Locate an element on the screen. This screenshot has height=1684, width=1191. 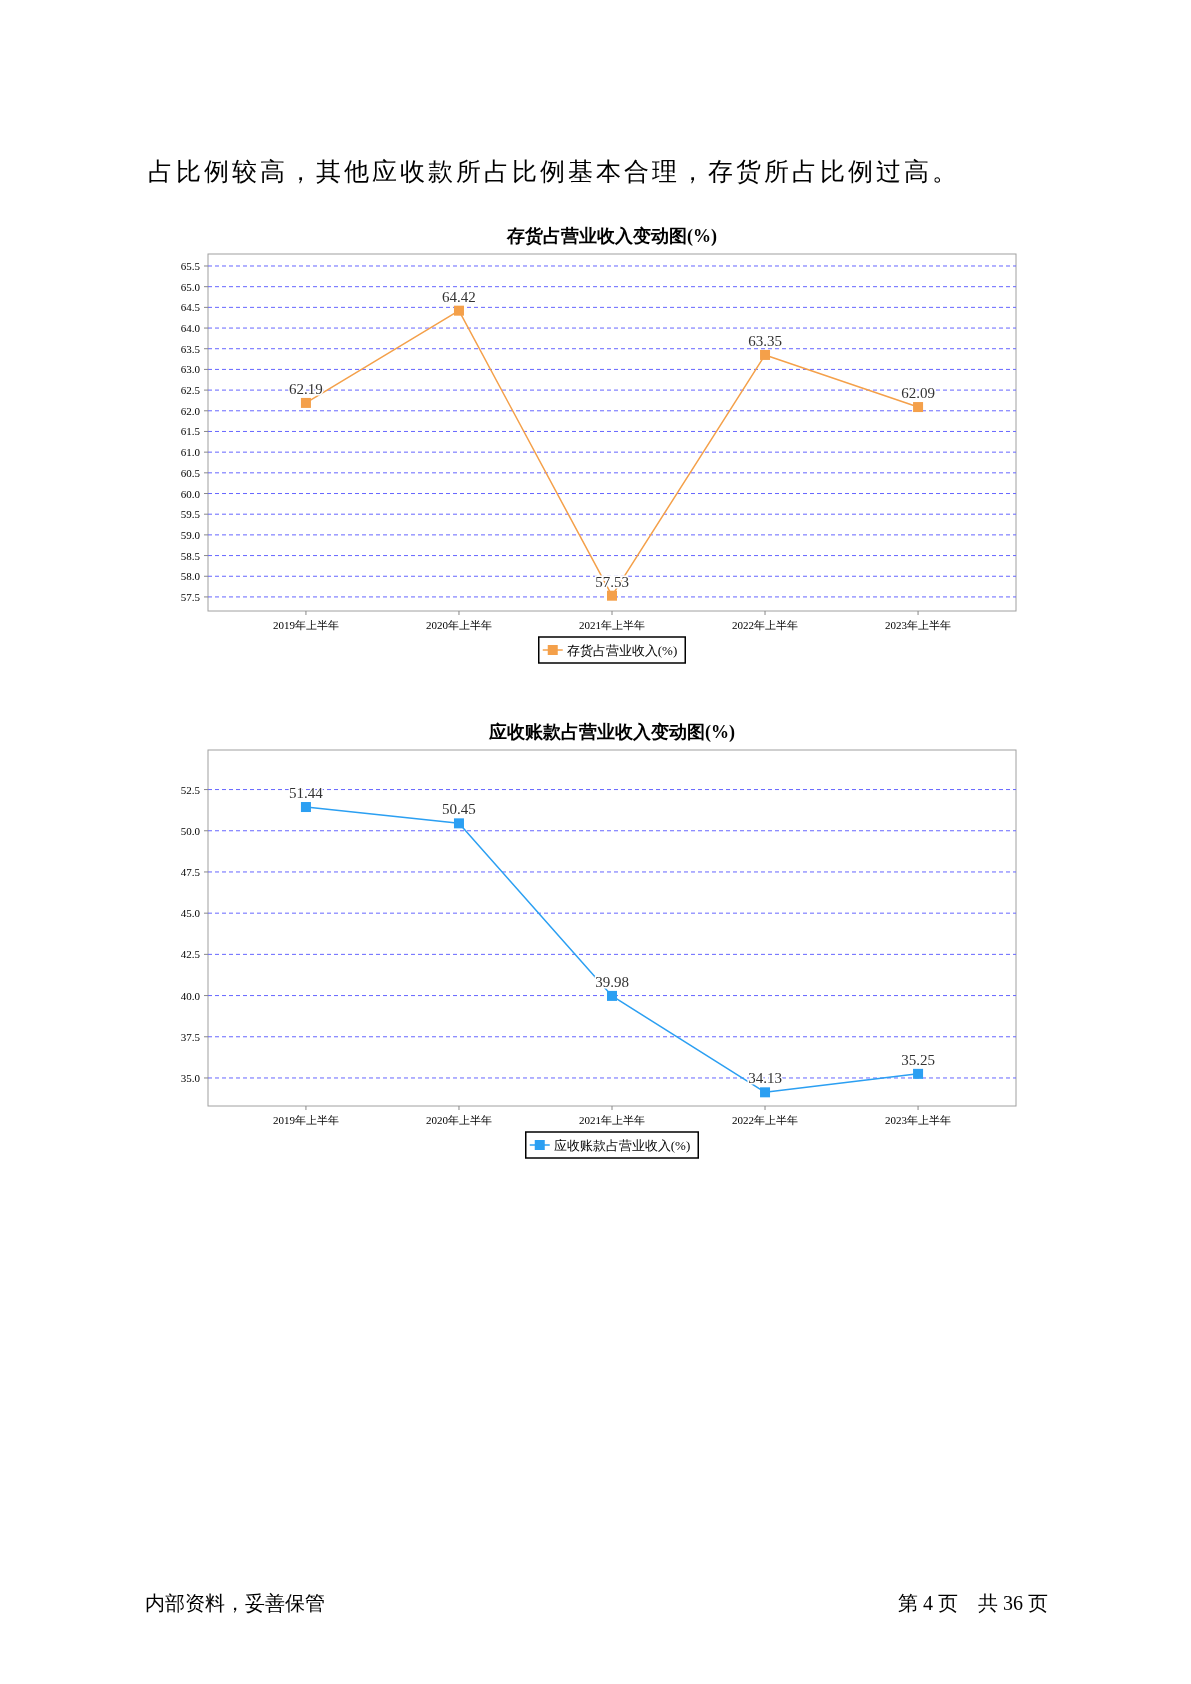
data-label: 35.25 is located at coordinates (918, 1059).